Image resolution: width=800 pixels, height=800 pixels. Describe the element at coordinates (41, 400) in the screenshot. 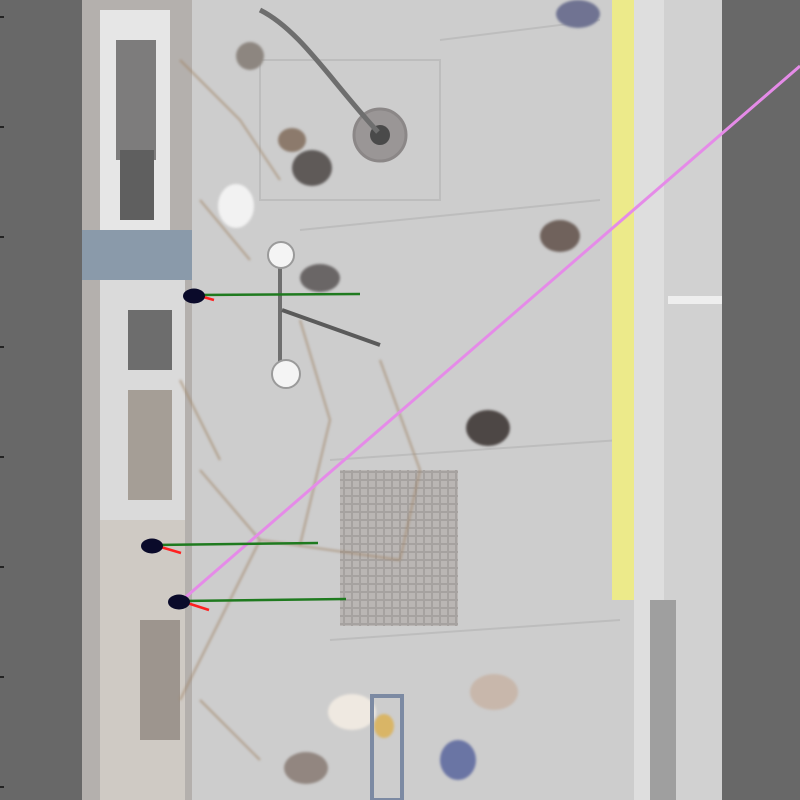

I see `left-border-band` at that location.